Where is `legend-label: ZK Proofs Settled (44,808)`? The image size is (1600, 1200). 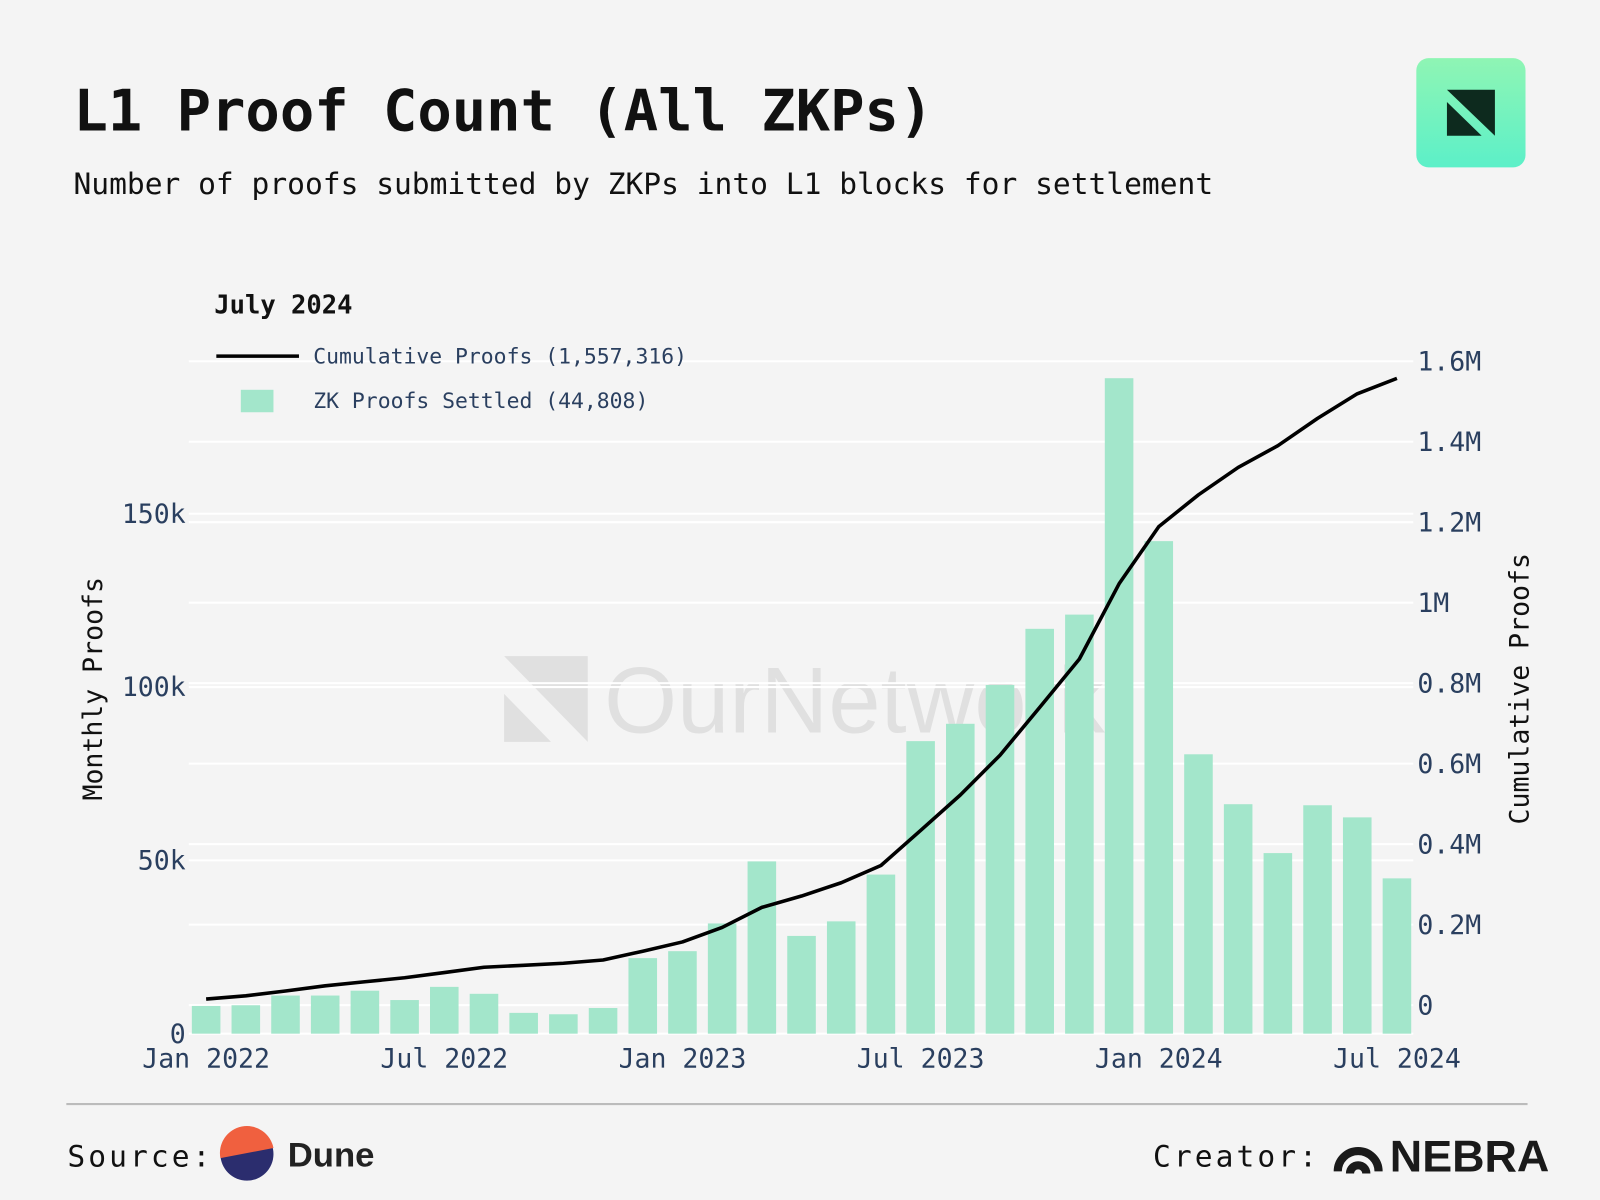 legend-label: ZK Proofs Settled (44,808) is located at coordinates (480, 401).